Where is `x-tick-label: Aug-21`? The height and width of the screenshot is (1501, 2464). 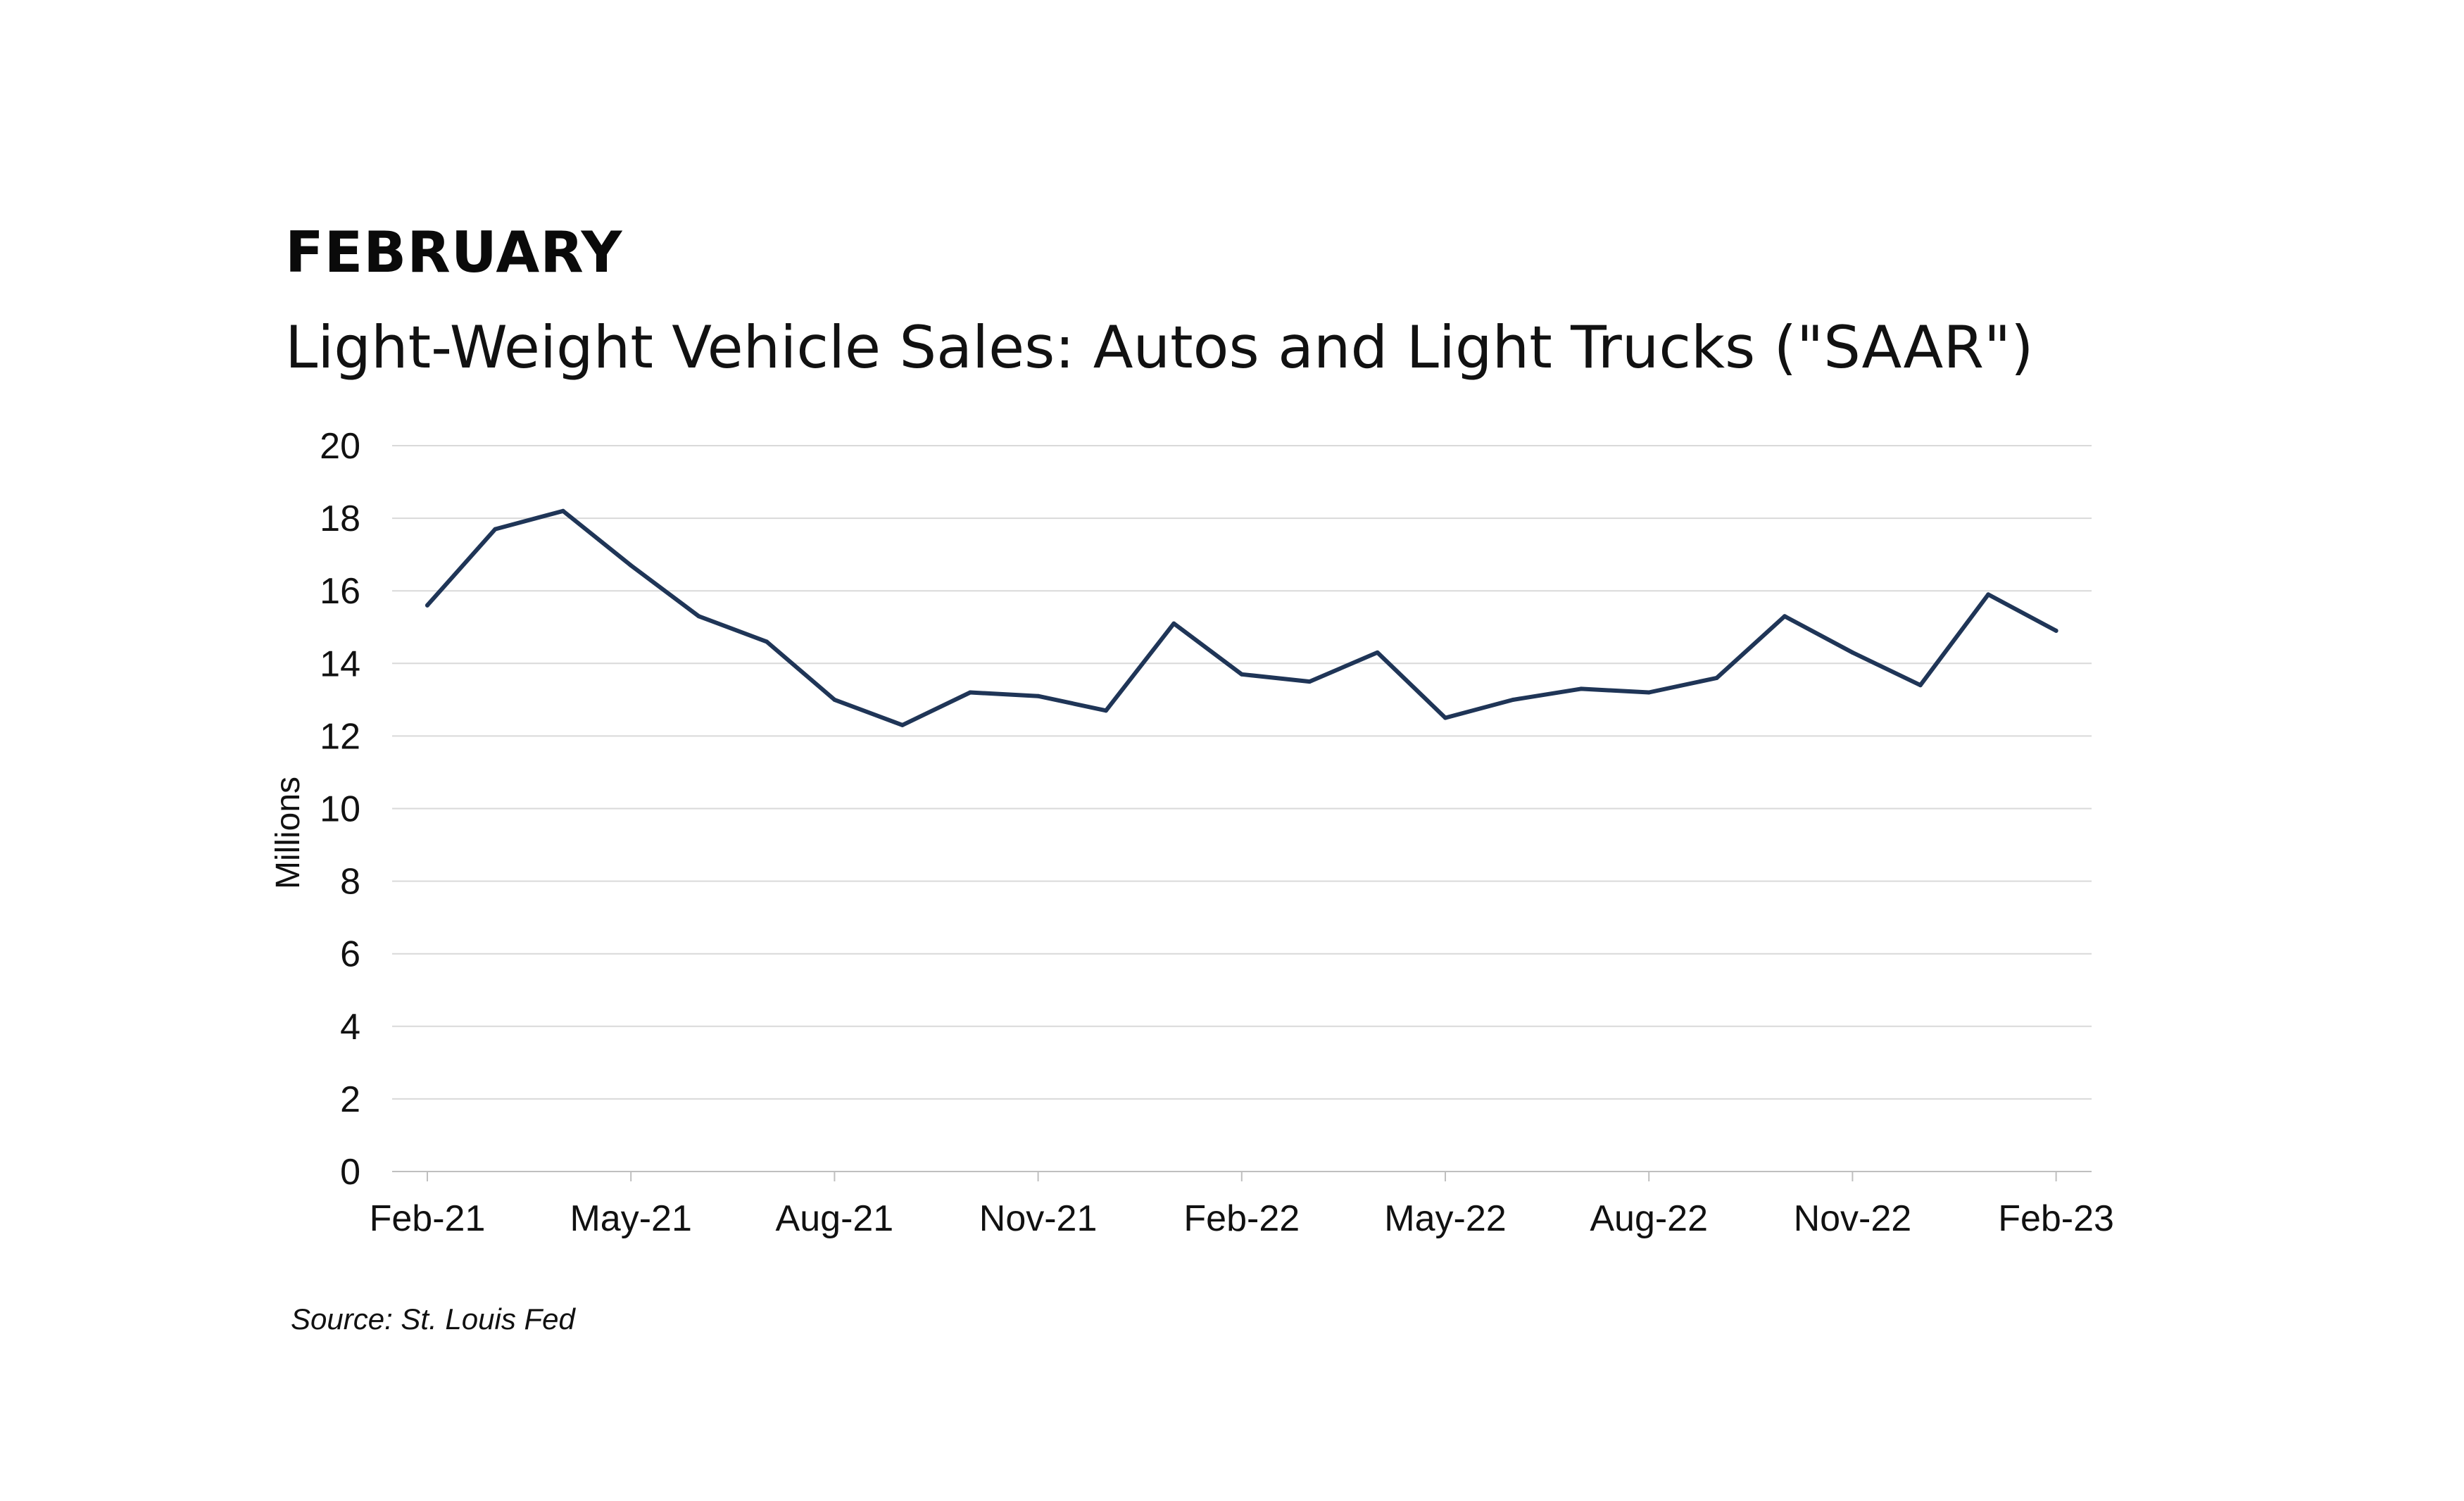
x-tick-label: Aug-21 is located at coordinates (835, 1218).